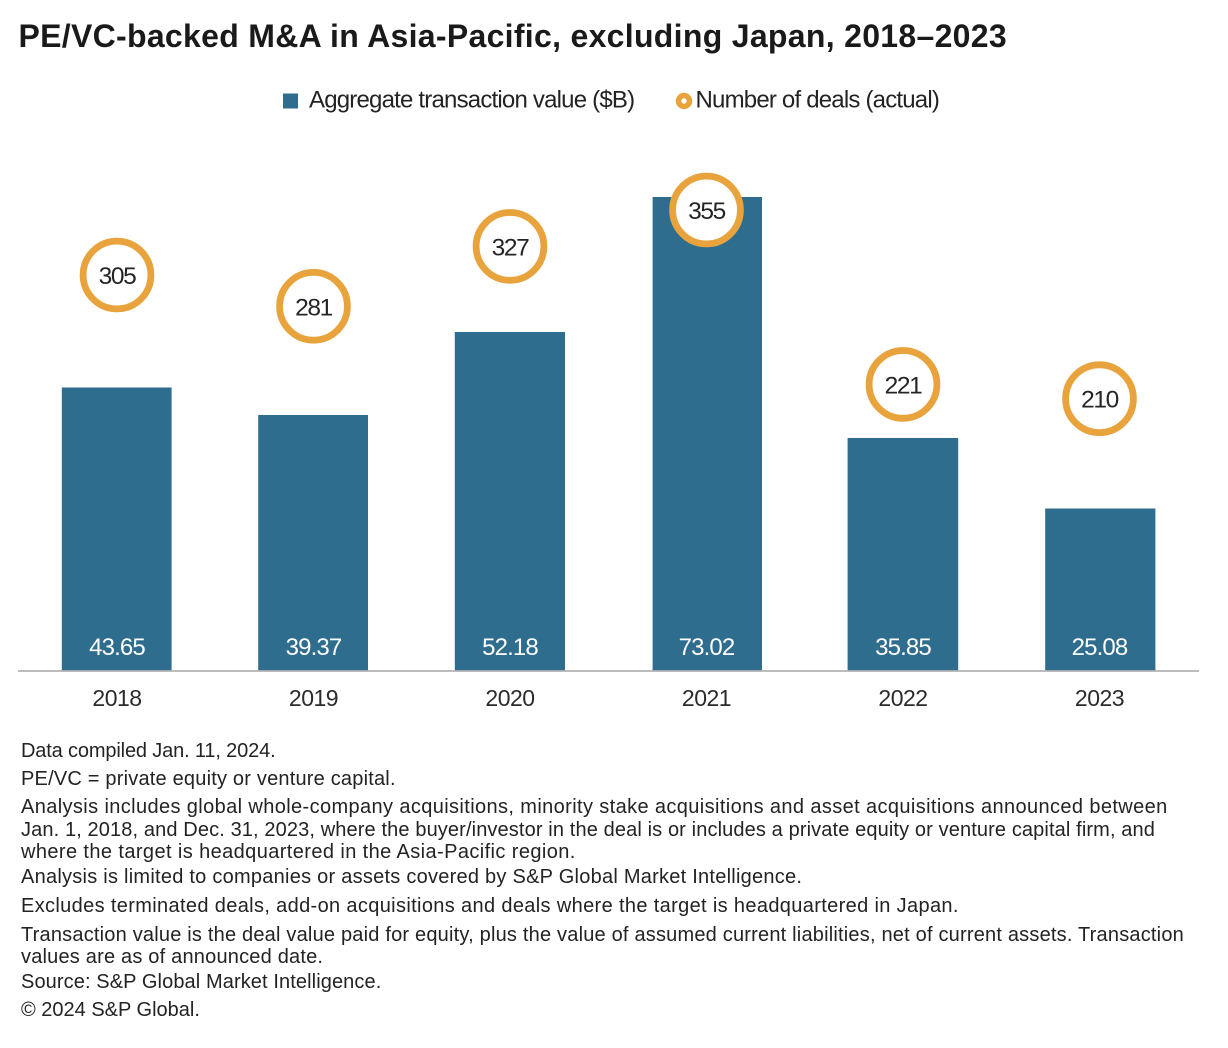 The image size is (1228, 1048). What do you see at coordinates (510, 247) in the screenshot?
I see `svg-text: 327` at bounding box center [510, 247].